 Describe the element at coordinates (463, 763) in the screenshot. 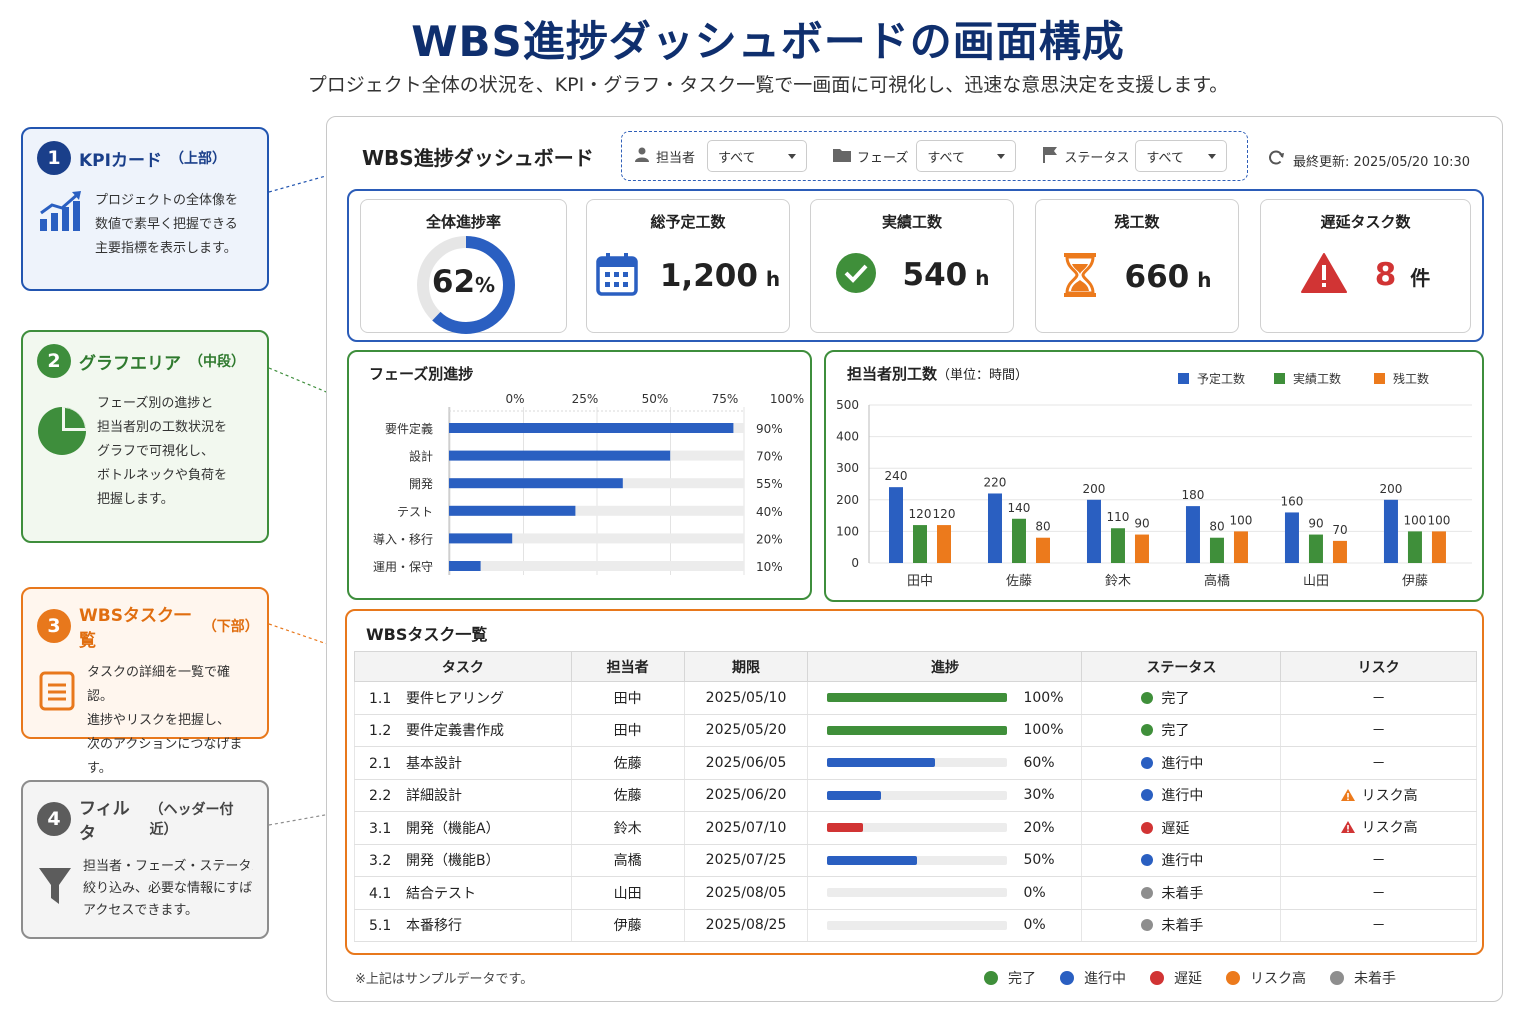

I see `task-cell: 2.1 基本設計` at that location.